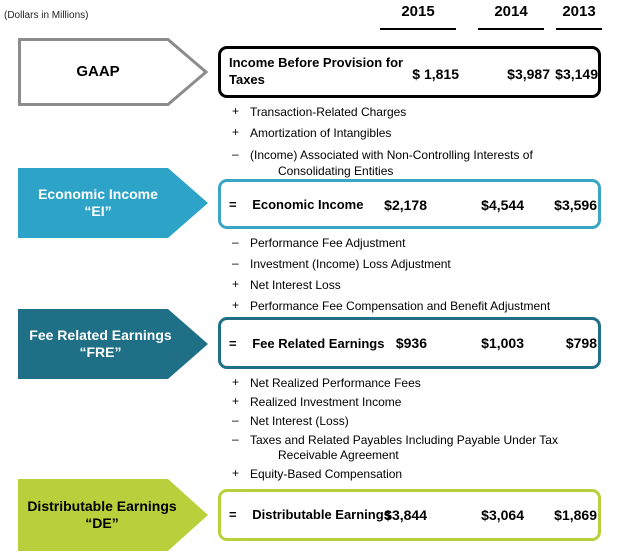 The image size is (624, 559). I want to click on value-2013: $798, so click(581, 343).